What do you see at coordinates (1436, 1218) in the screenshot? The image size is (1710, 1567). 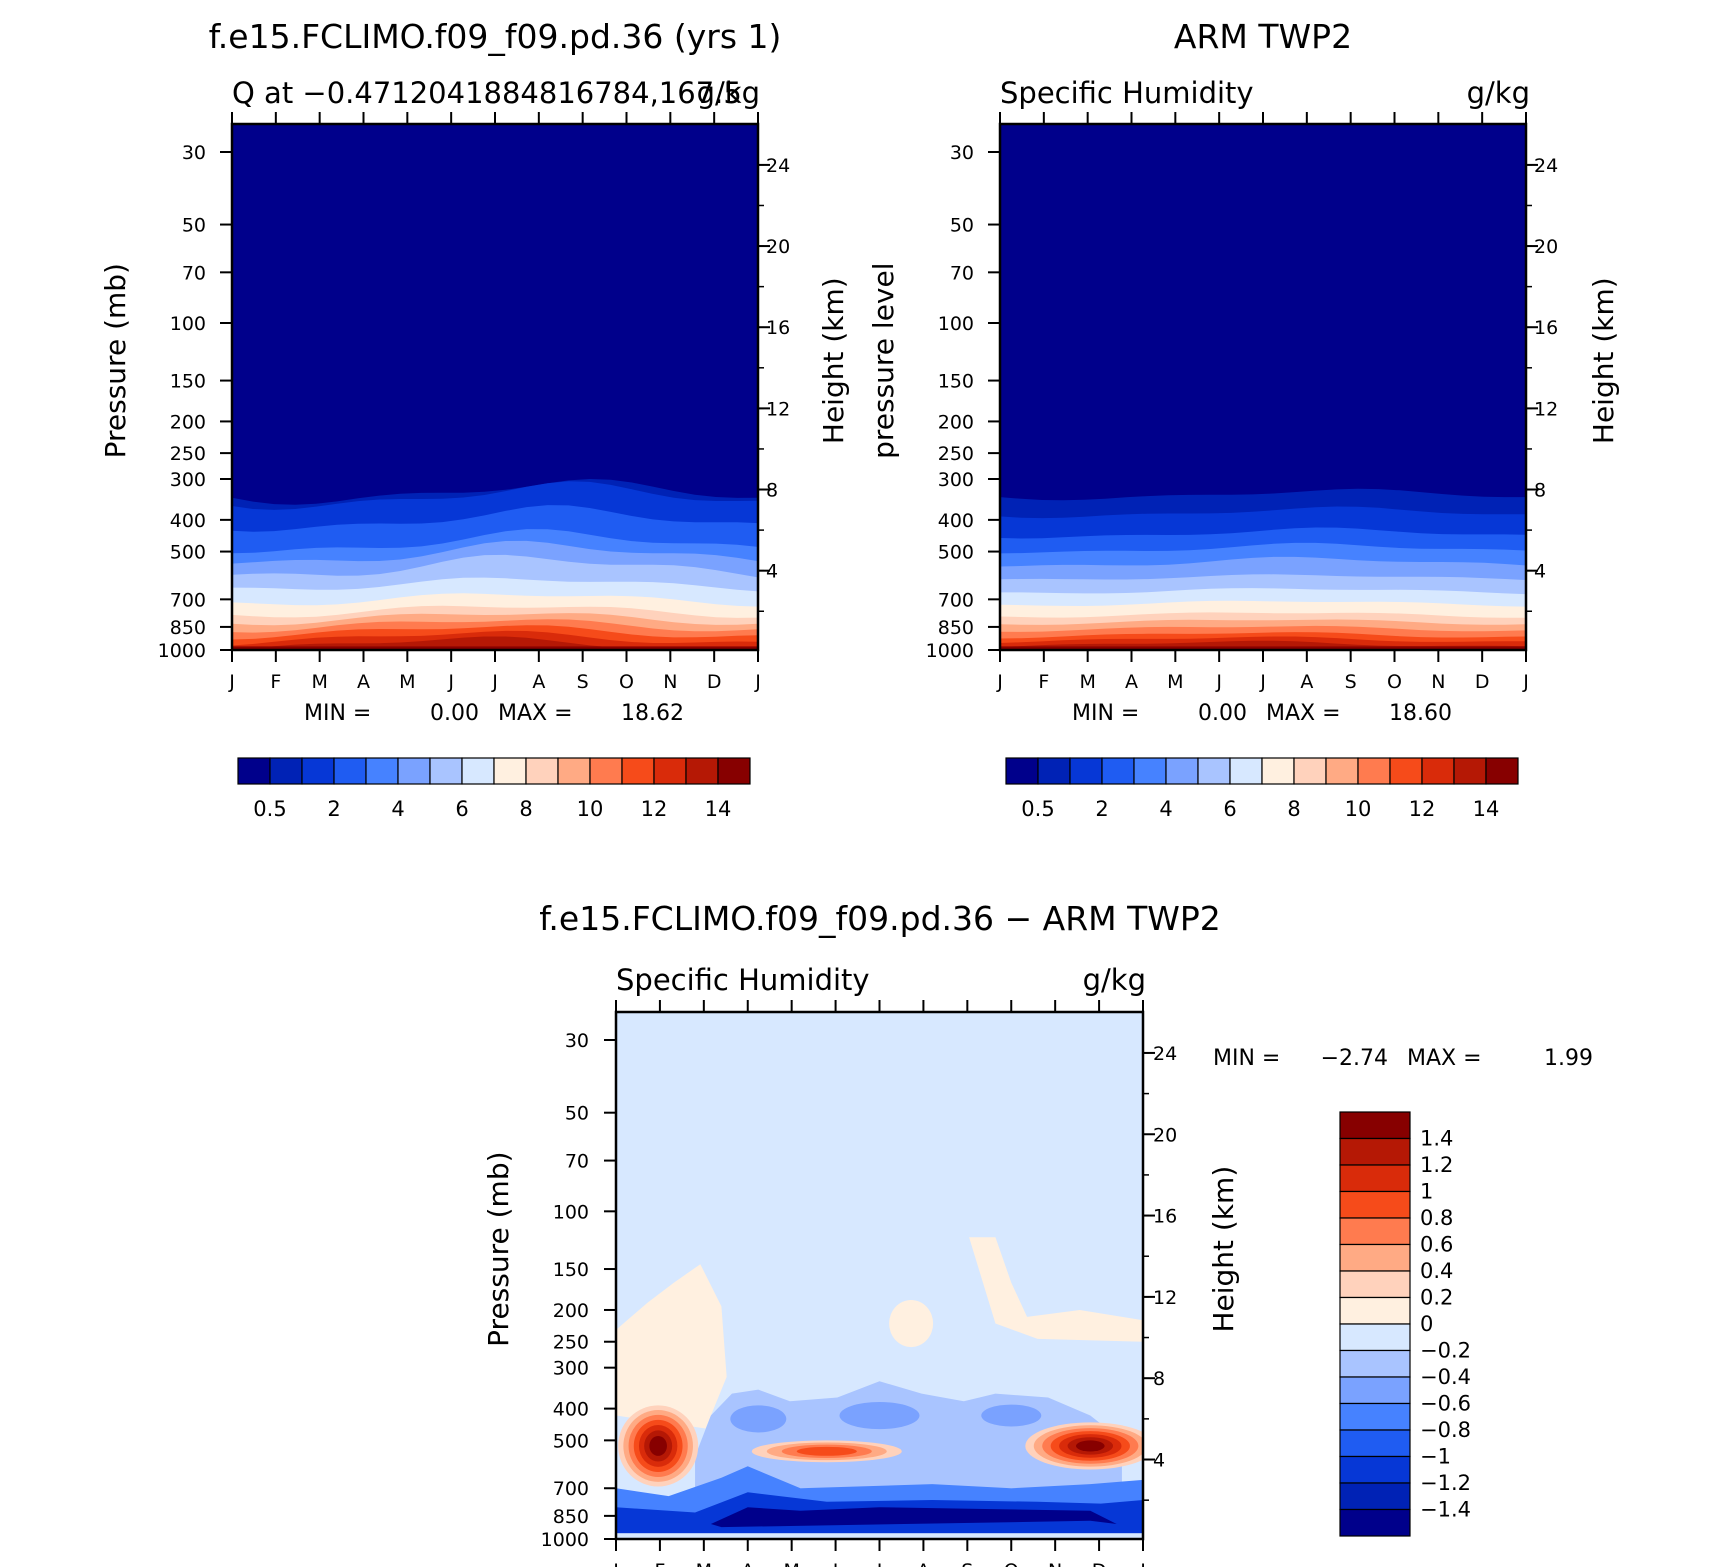 I see `colorbar-label: 0.8` at bounding box center [1436, 1218].